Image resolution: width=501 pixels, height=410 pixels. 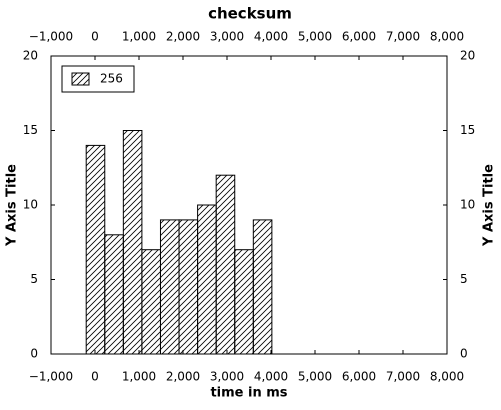 What do you see at coordinates (183, 377) in the screenshot?
I see `x-tick-label: 2,000` at bounding box center [183, 377].